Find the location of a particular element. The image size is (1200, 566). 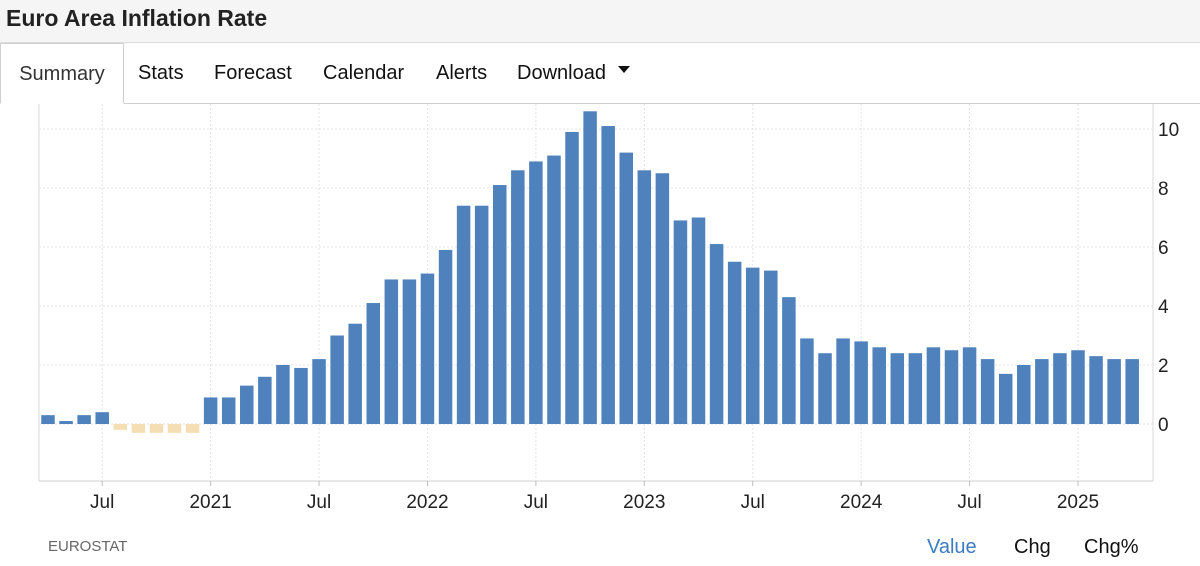

y-tick-label: 2 is located at coordinates (1163, 366).